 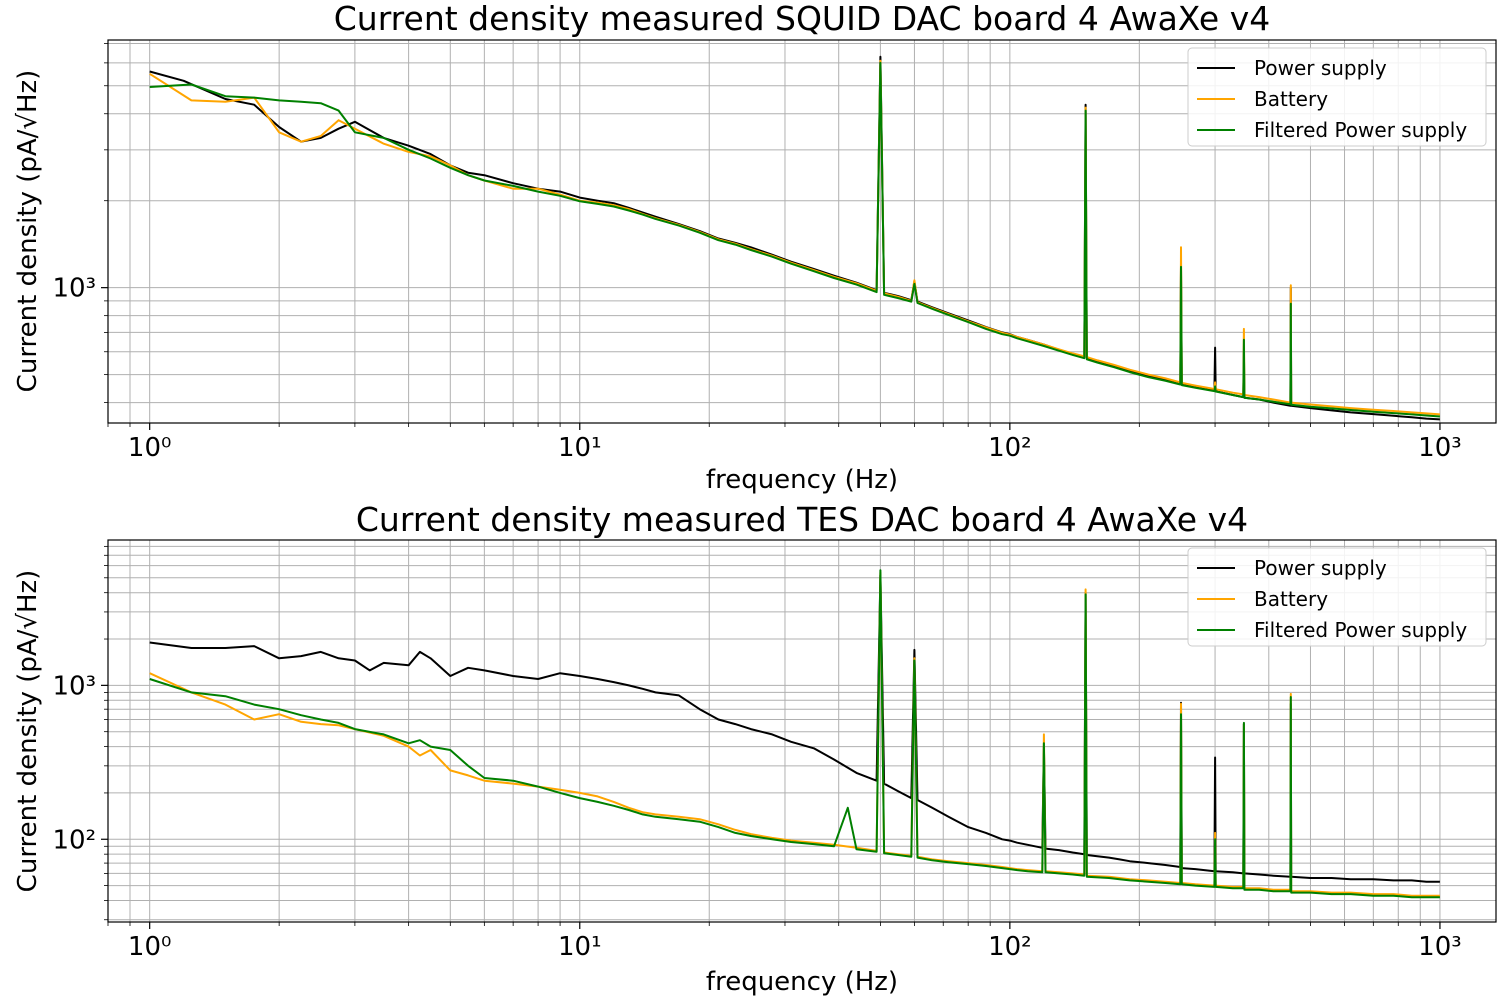 What do you see at coordinates (80, 733) in the screenshot?
I see `y-ticks: 10² 10³` at bounding box center [80, 733].